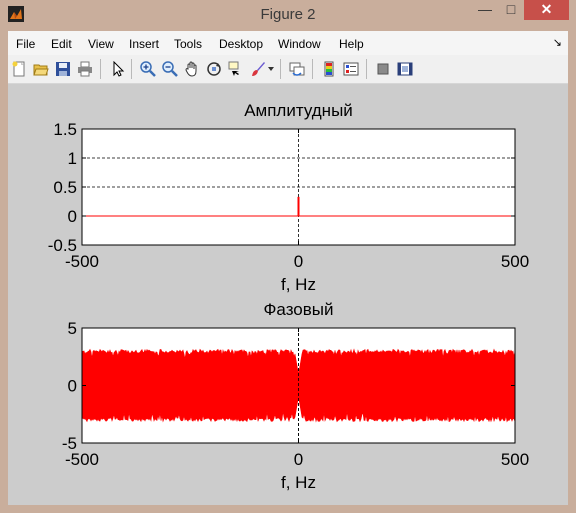  I want to click on y-tick-label: -5, so click(69, 443).